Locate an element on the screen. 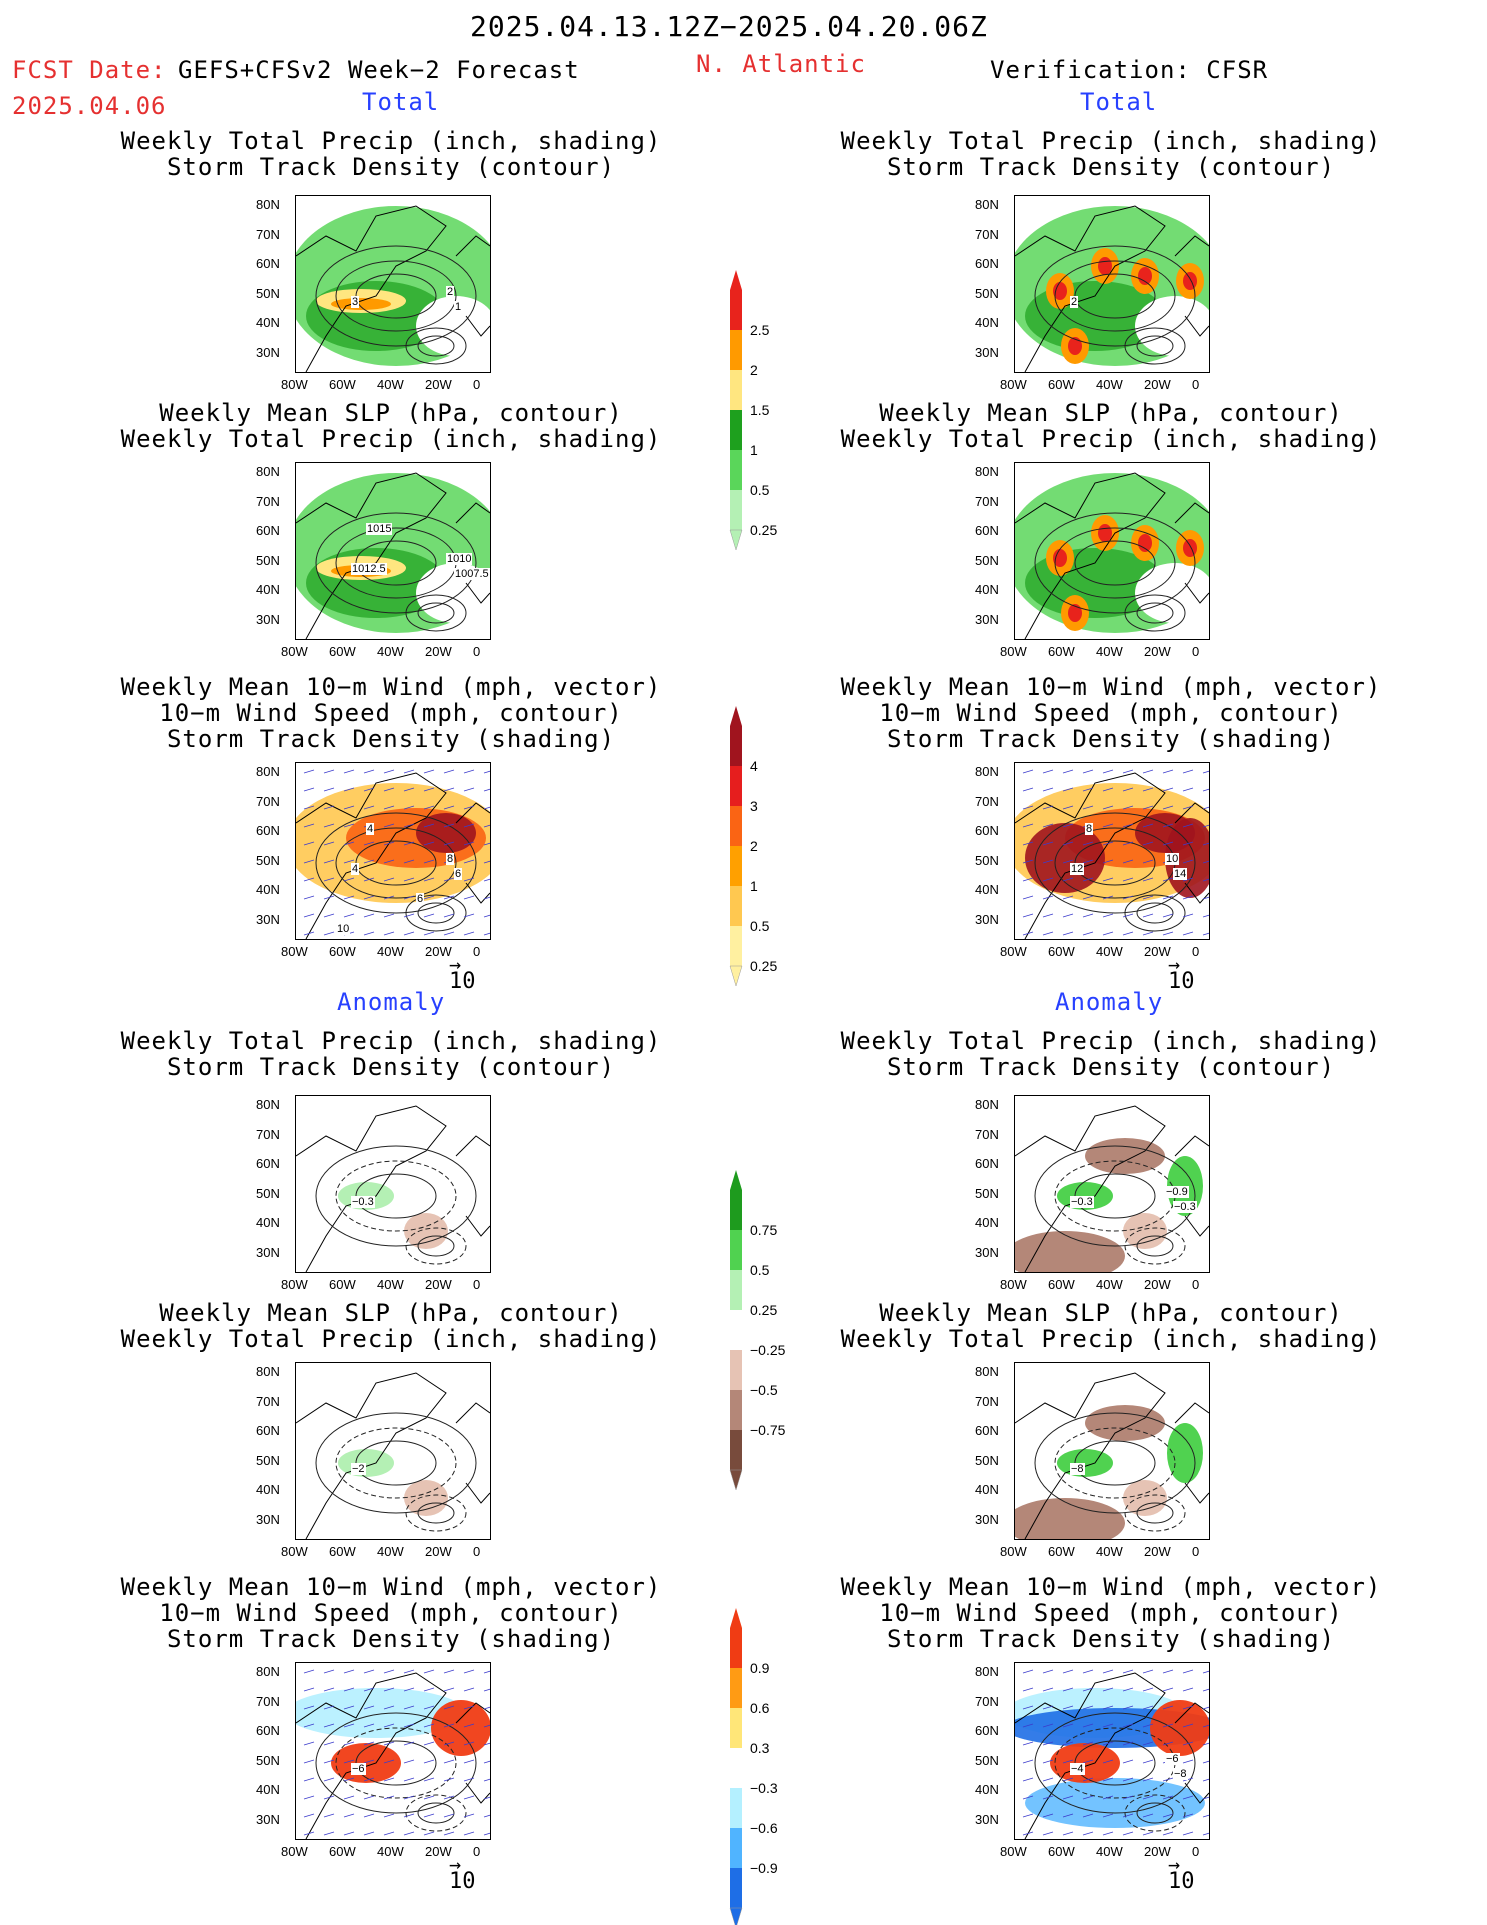 Image resolution: width=1487 pixels, height=1925 pixels. contour-label: 4 is located at coordinates (370, 829).